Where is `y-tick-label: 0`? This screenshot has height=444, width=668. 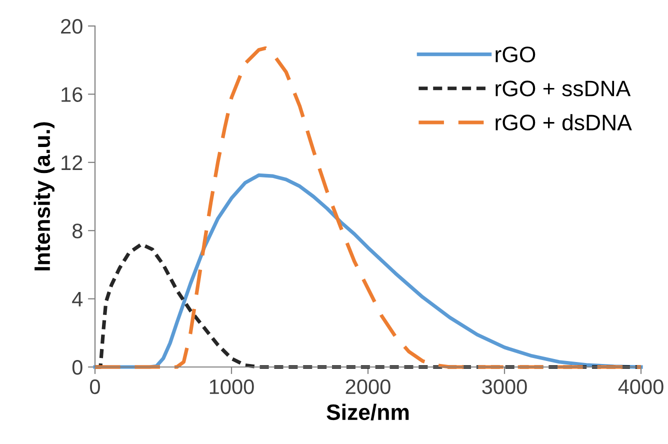 y-tick-label: 0 is located at coordinates (77, 367).